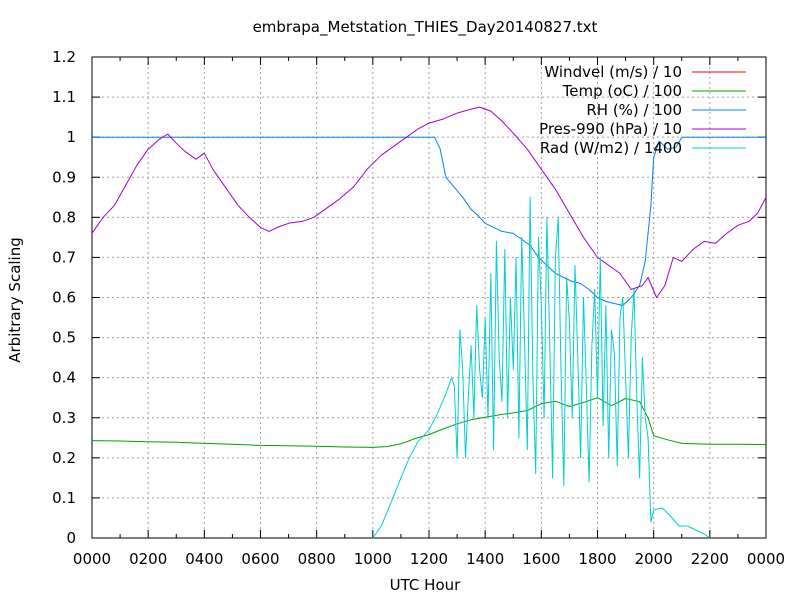  What do you see at coordinates (64, 458) in the screenshot?
I see `y-tick-label: 0.2` at bounding box center [64, 458].